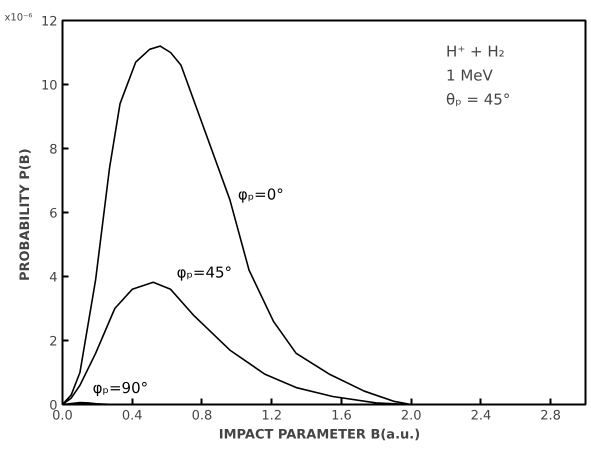 The width and height of the screenshot is (591, 454). What do you see at coordinates (53, 342) in the screenshot?
I see `y-tick-label: 2` at bounding box center [53, 342].